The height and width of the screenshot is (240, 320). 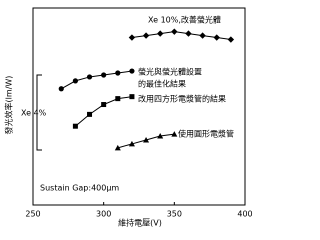 I want to click on x-tick-label: 300, so click(x=103, y=214).